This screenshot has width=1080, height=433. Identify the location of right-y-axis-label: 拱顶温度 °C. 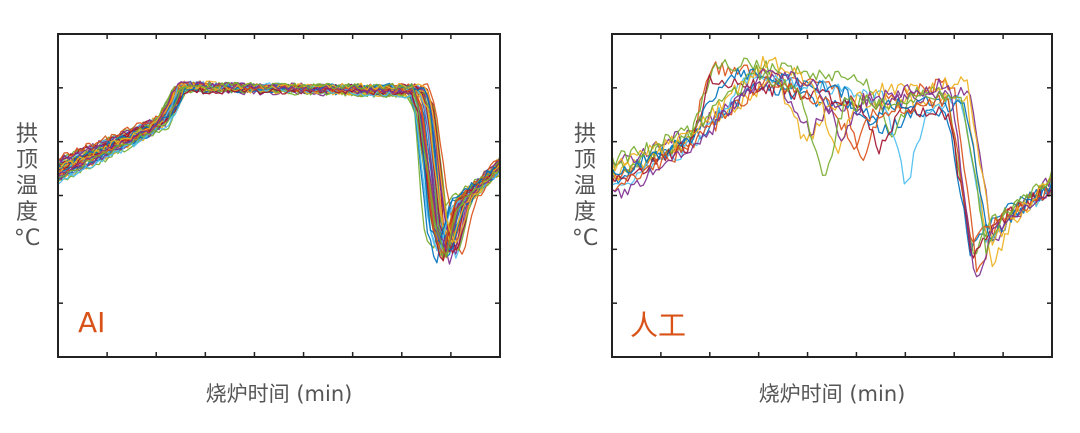
(585, 186).